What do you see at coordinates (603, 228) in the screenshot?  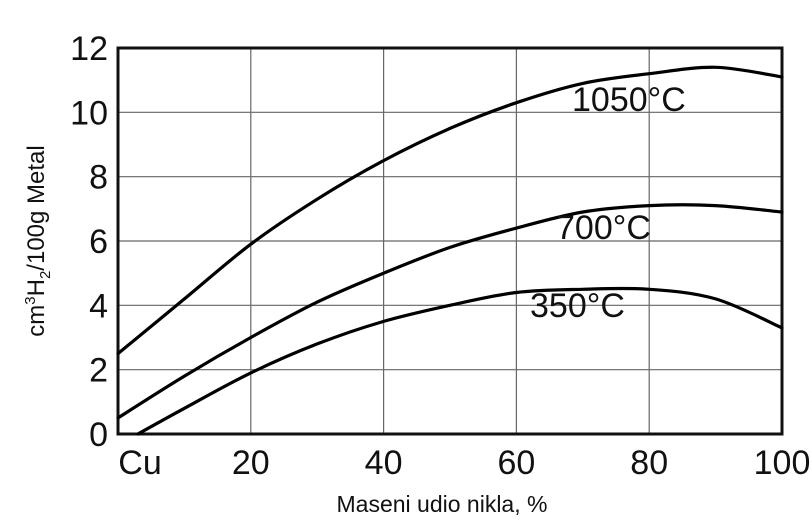 I see `series-label-700c: 700°C` at bounding box center [603, 228].